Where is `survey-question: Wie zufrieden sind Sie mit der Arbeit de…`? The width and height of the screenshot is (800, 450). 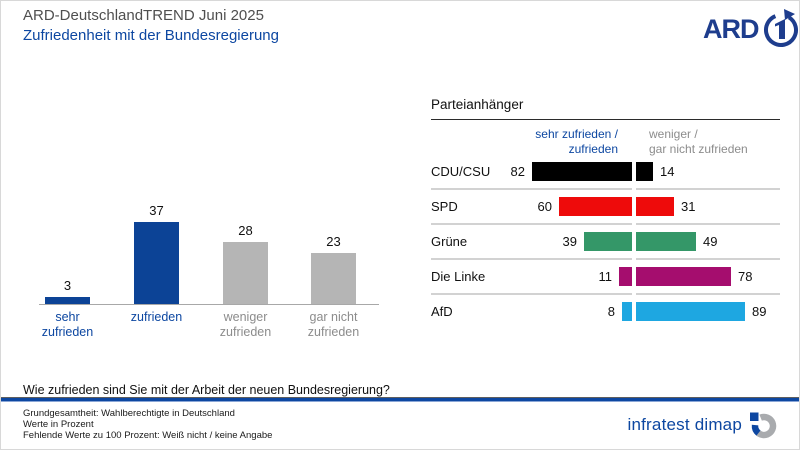
survey-question: Wie zufrieden sind Sie mit der Arbeit de… is located at coordinates (206, 390).